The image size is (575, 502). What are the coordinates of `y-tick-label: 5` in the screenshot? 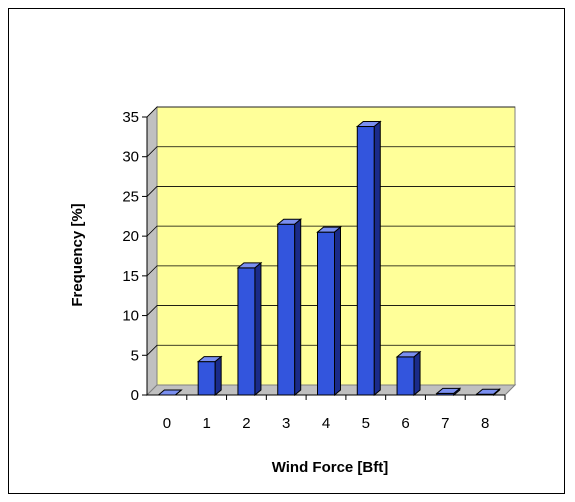 It's located at (135, 355).